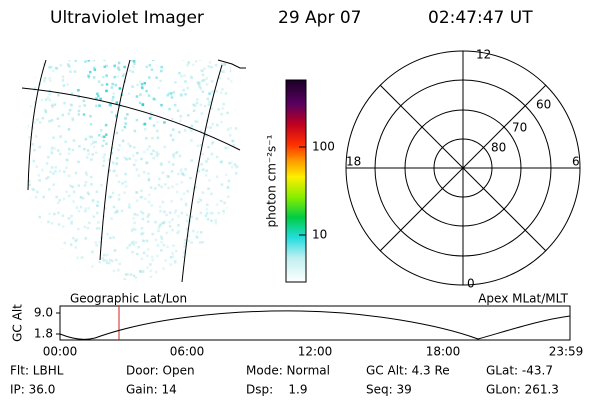 The height and width of the screenshot is (400, 600). What do you see at coordinates (315, 325) in the screenshot?
I see `altitude-curve` at bounding box center [315, 325].